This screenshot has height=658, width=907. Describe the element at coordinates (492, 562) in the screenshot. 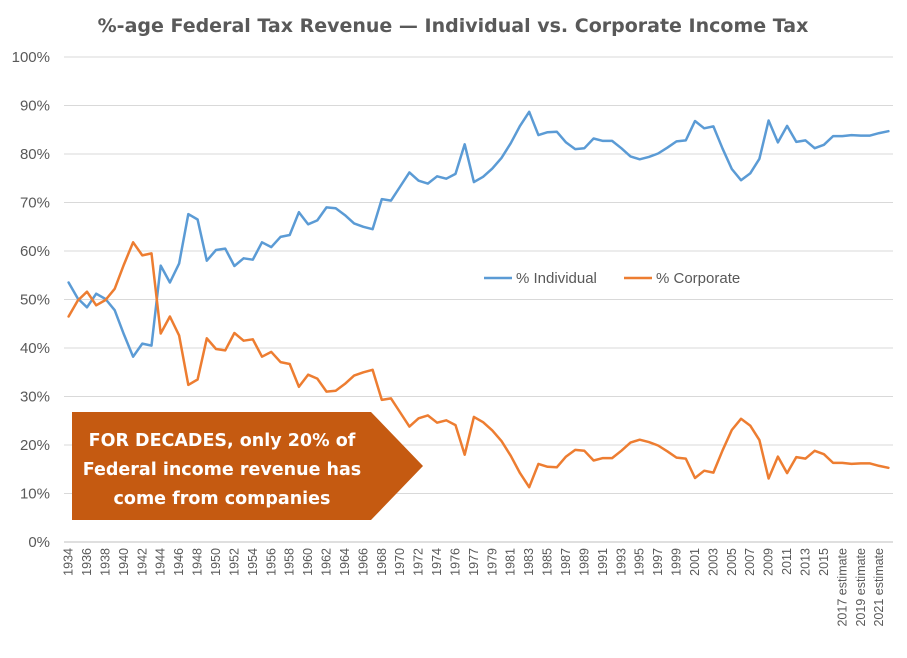

I see `x-tick-label: 1979` at that location.